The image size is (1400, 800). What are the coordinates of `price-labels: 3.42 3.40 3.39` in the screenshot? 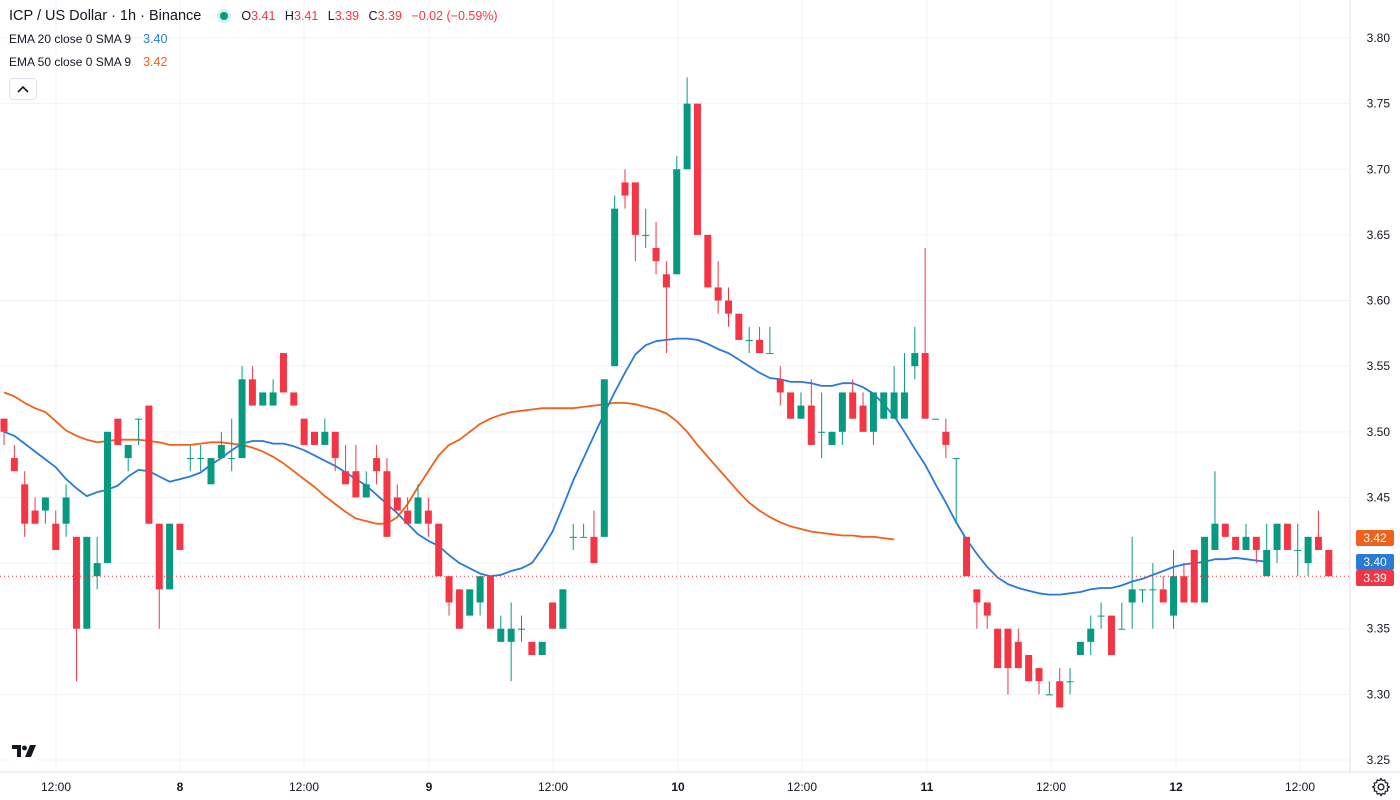 It's located at (1375, 558).